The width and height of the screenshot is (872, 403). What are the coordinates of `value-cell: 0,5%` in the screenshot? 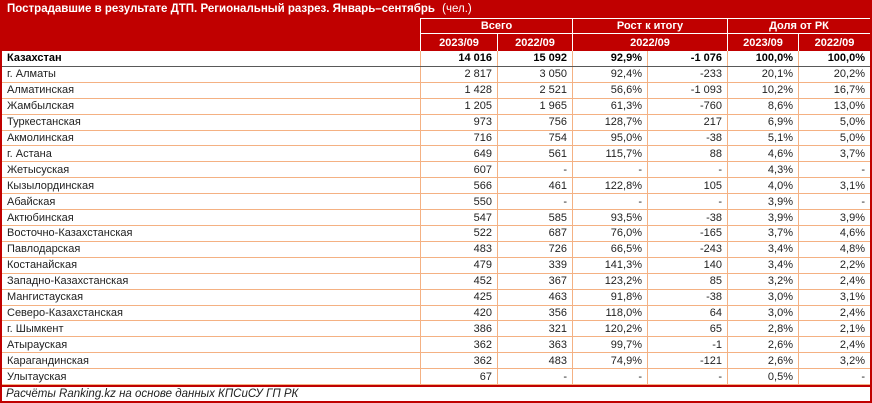 It's located at (762, 377).